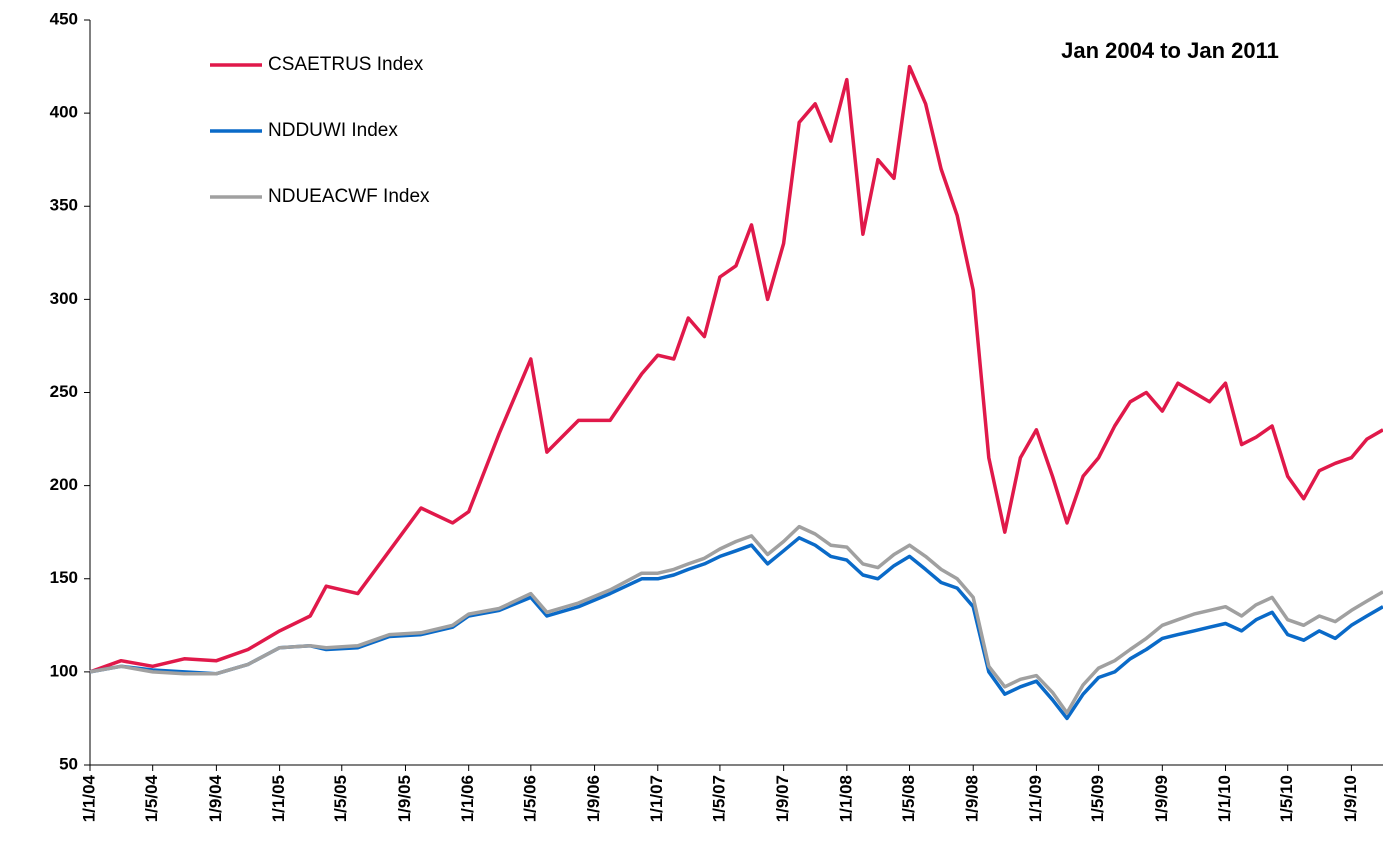 This screenshot has width=1383, height=845. Describe the element at coordinates (346, 64) in the screenshot. I see `legend-label: CSAETRUS Index` at that location.